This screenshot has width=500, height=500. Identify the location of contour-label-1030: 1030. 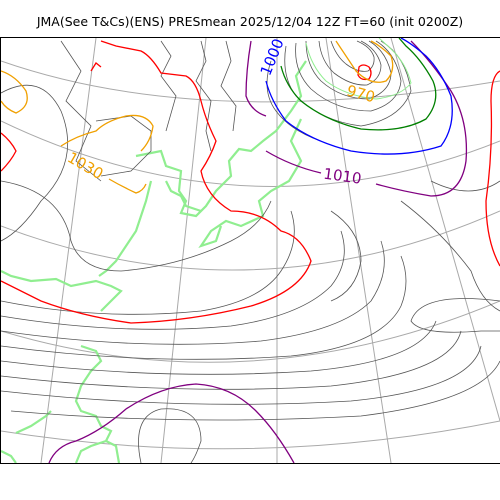
(85, 165).